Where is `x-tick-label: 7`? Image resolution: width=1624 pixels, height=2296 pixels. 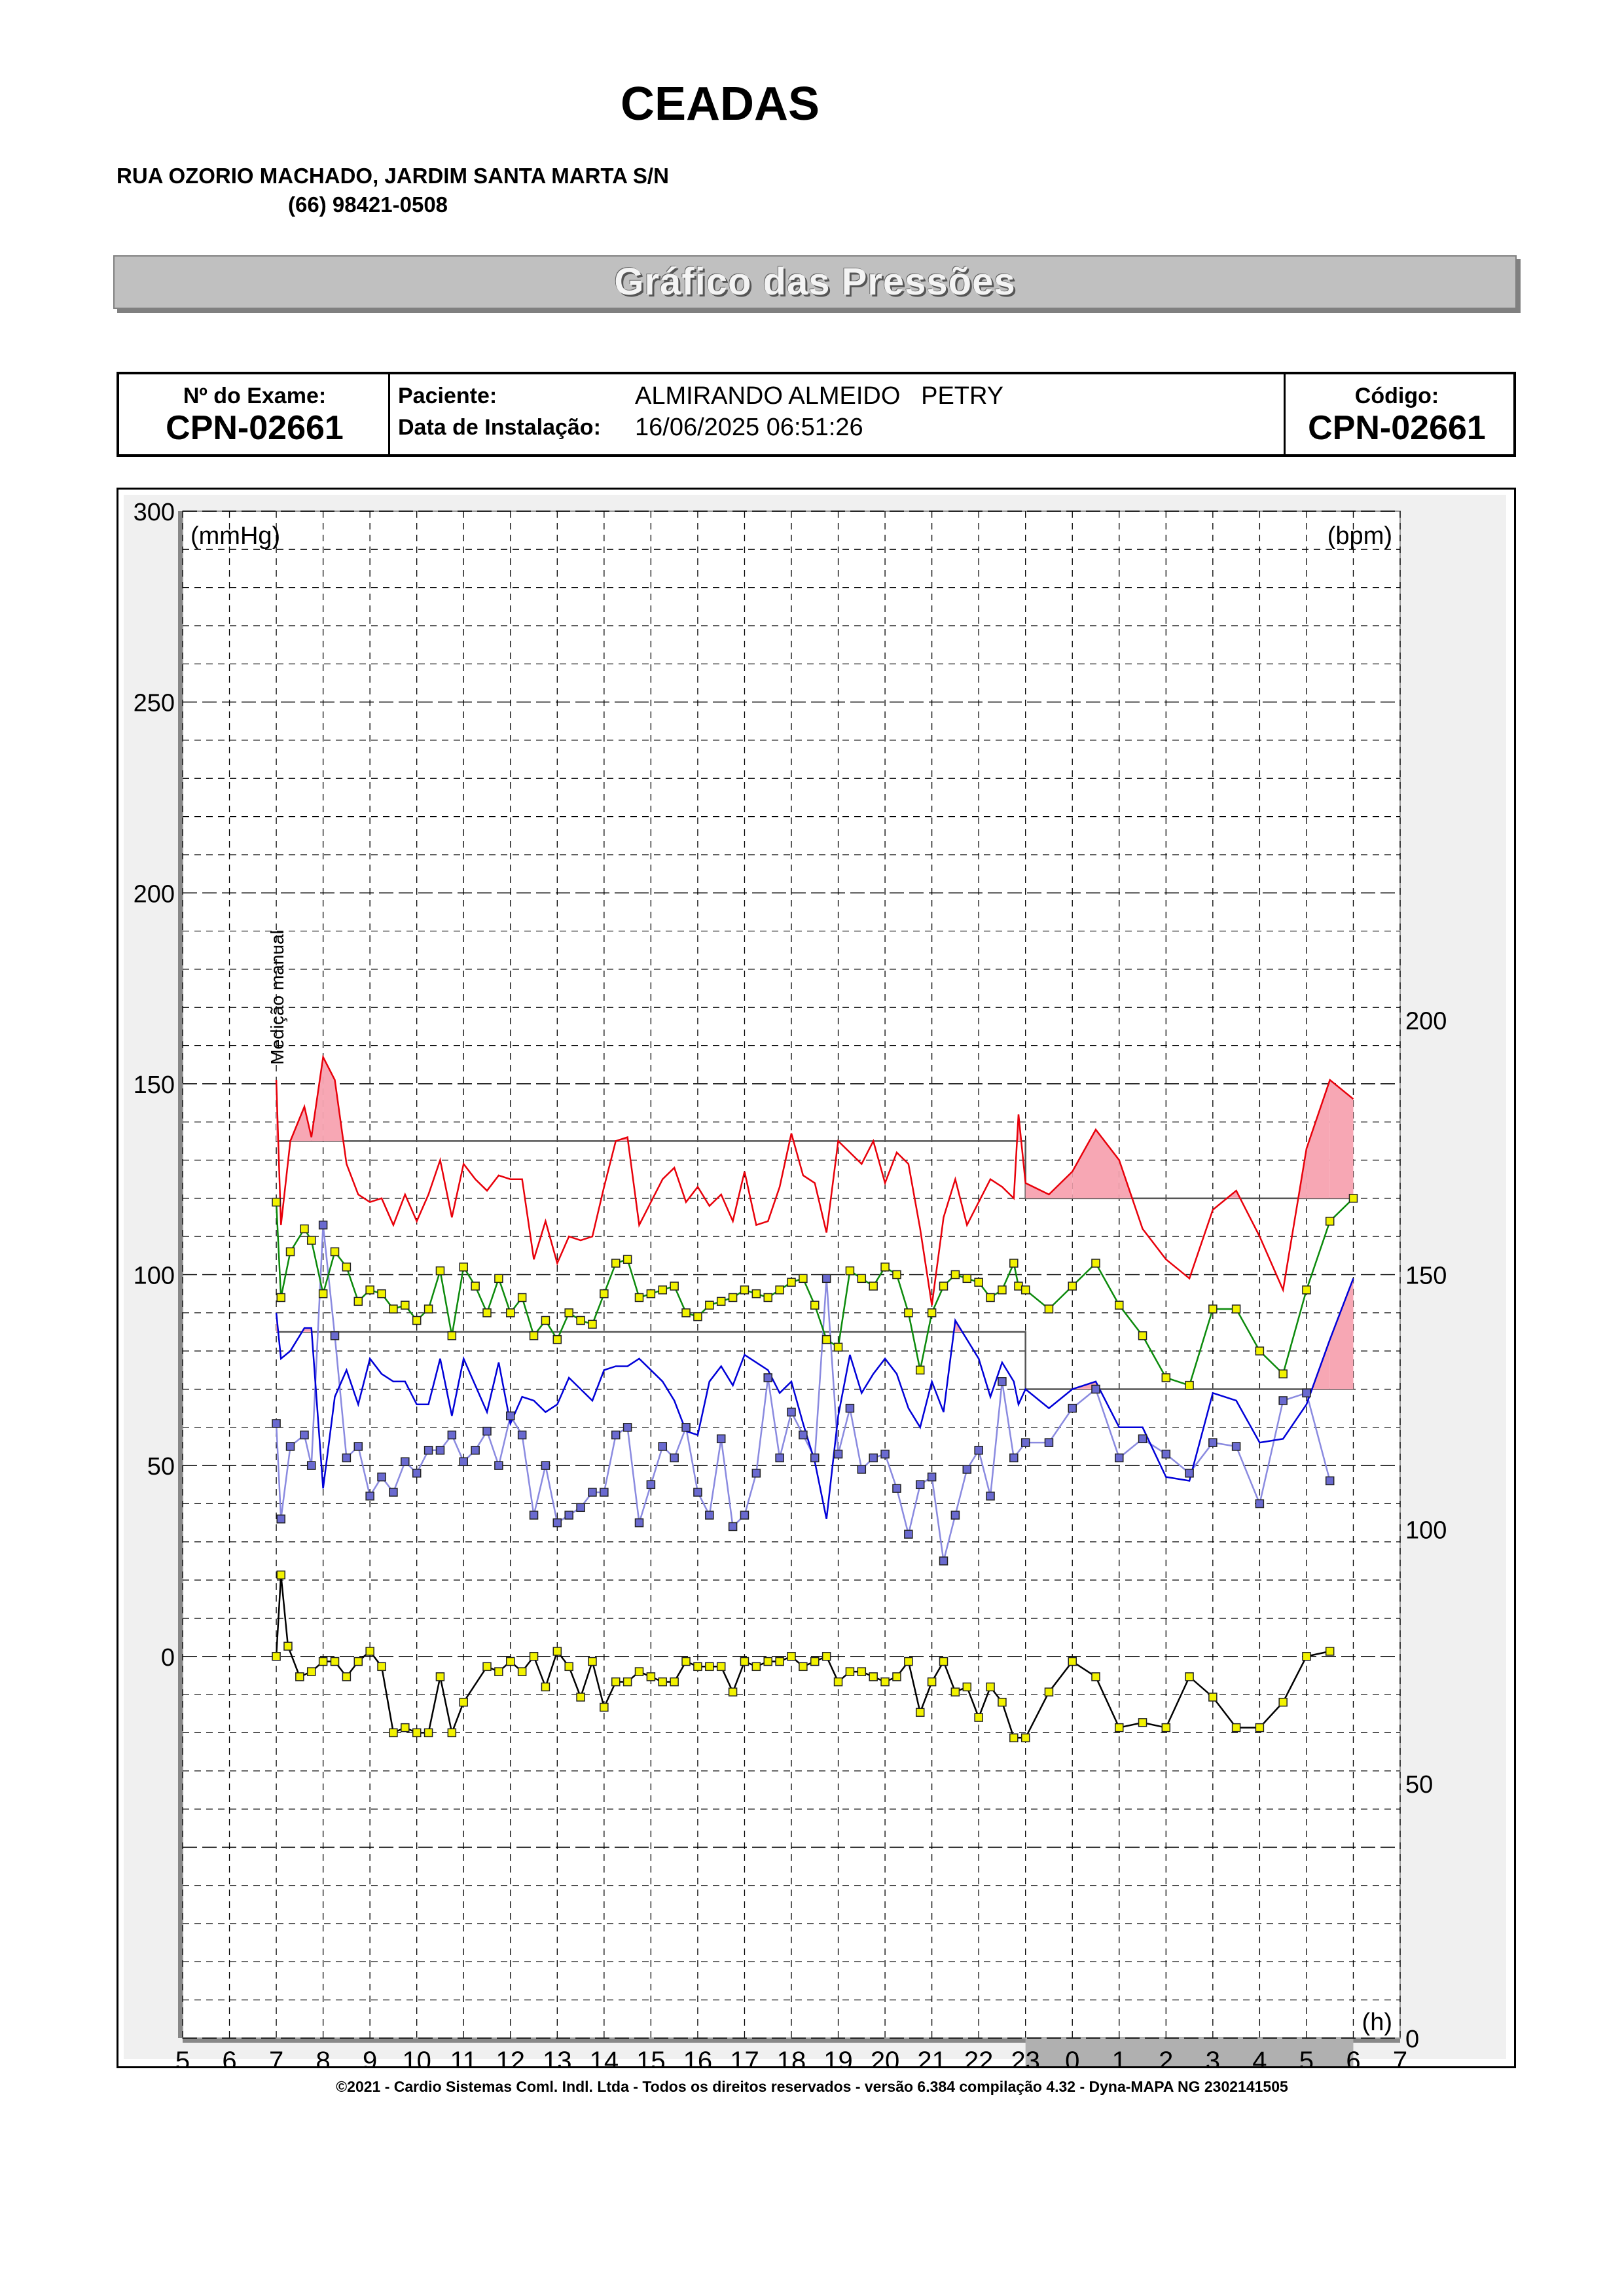 x-tick-label: 7 is located at coordinates (276, 2056).